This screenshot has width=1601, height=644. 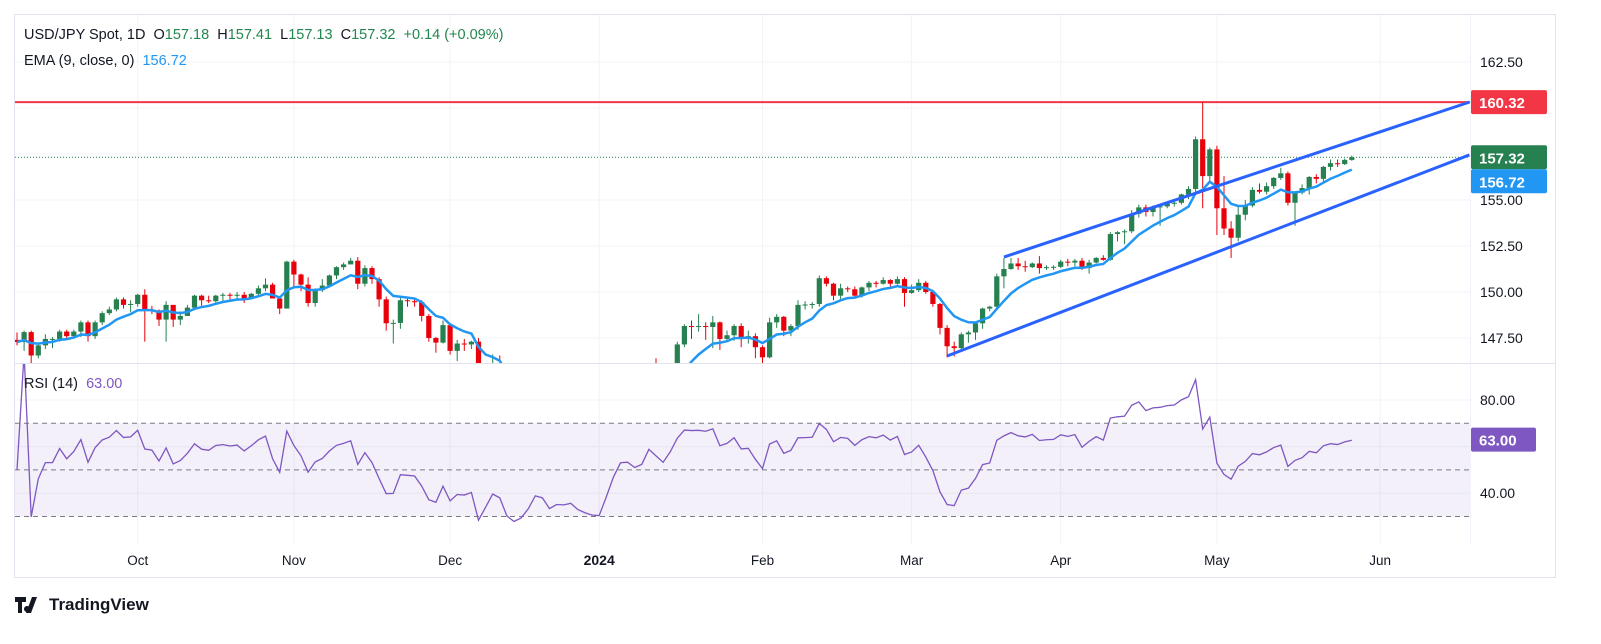 I want to click on channel-upper-line, so click(x=1236, y=179).